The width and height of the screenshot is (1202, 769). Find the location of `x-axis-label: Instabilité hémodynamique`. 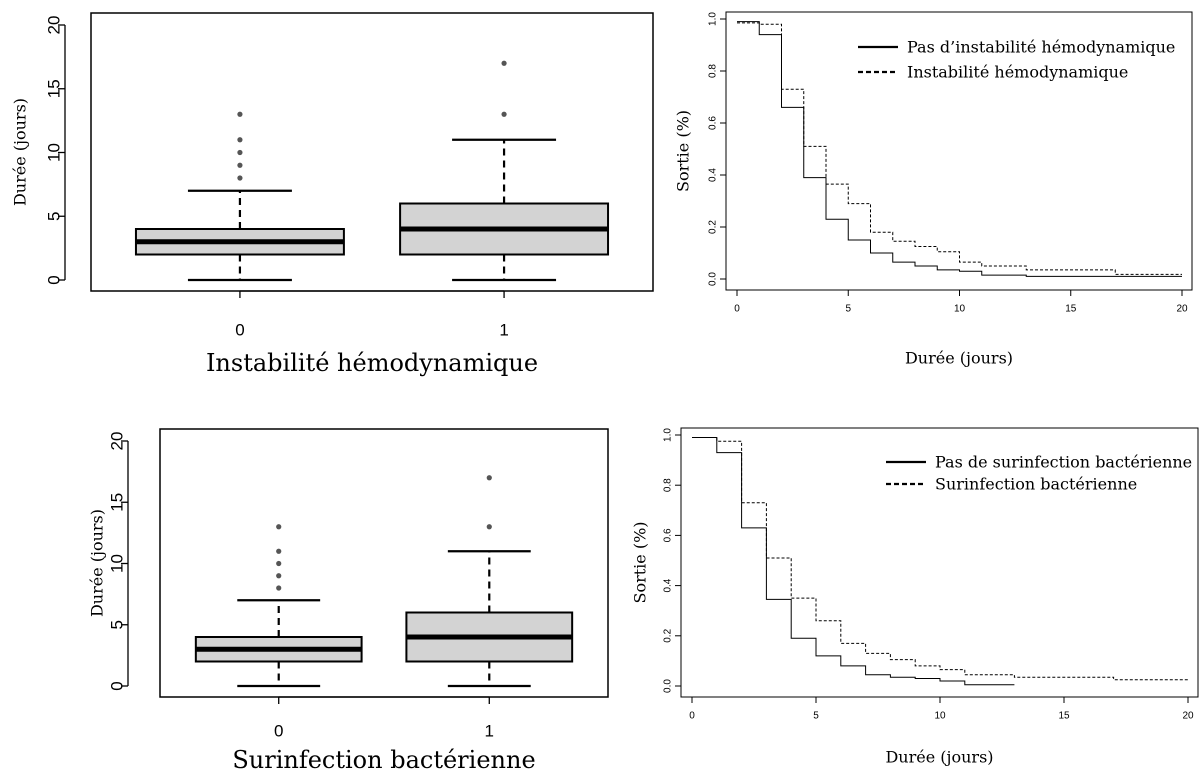

x-axis-label: Instabilité hémodynamique is located at coordinates (372, 363).